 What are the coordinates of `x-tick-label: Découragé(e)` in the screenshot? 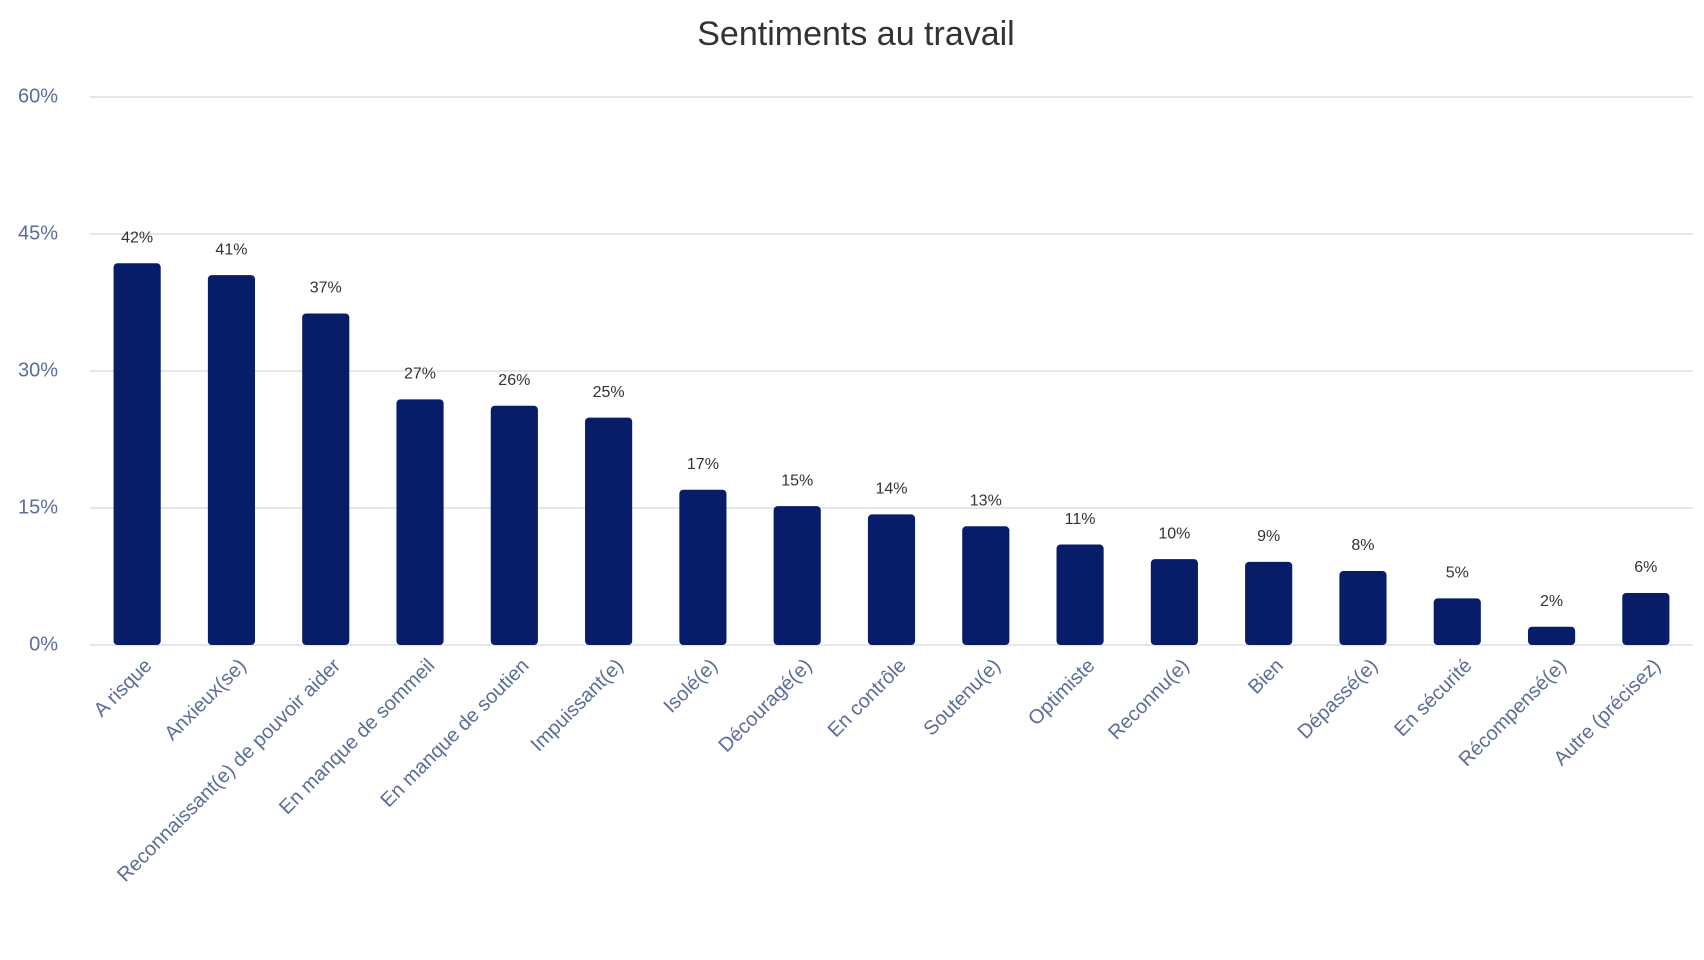 It's located at (765, 706).